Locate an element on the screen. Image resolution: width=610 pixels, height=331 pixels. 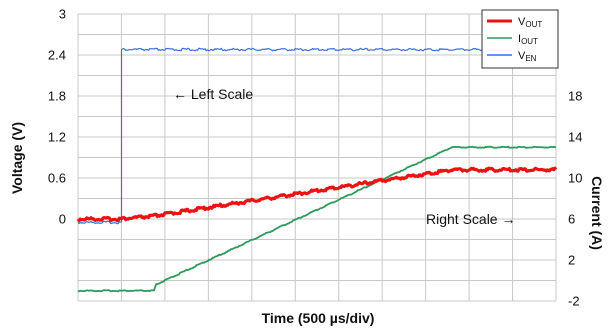
y-tick-label-left: 0.6 is located at coordinates (57, 178).